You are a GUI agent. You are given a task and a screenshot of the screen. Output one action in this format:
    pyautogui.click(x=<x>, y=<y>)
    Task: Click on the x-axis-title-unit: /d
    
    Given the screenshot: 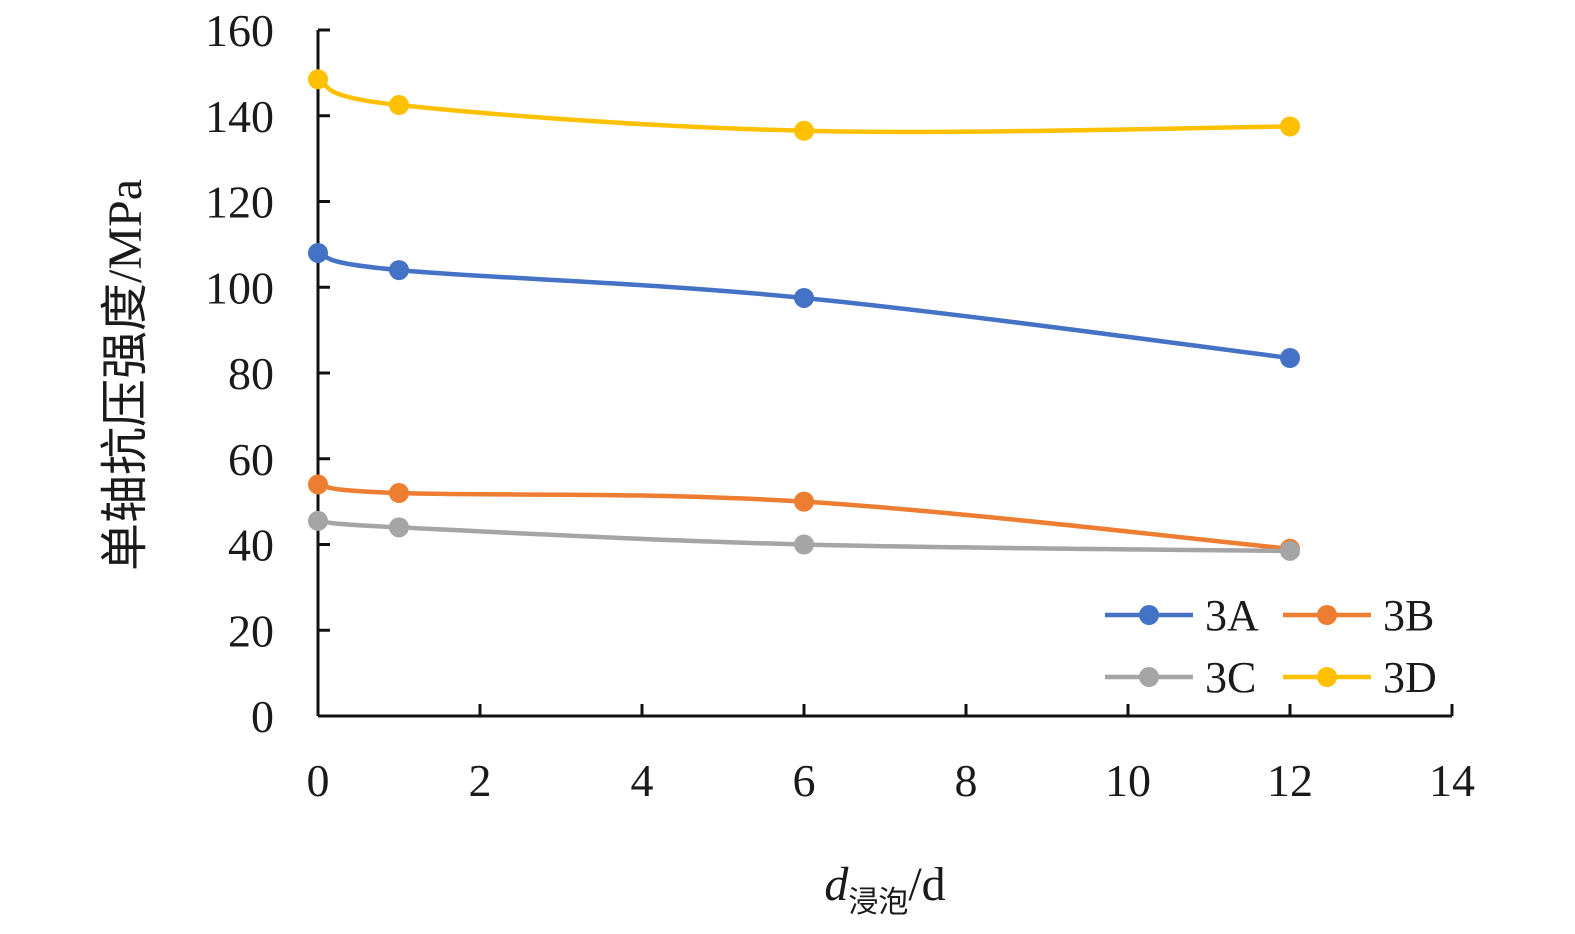 What is the action you would take?
    pyautogui.click(x=926, y=884)
    